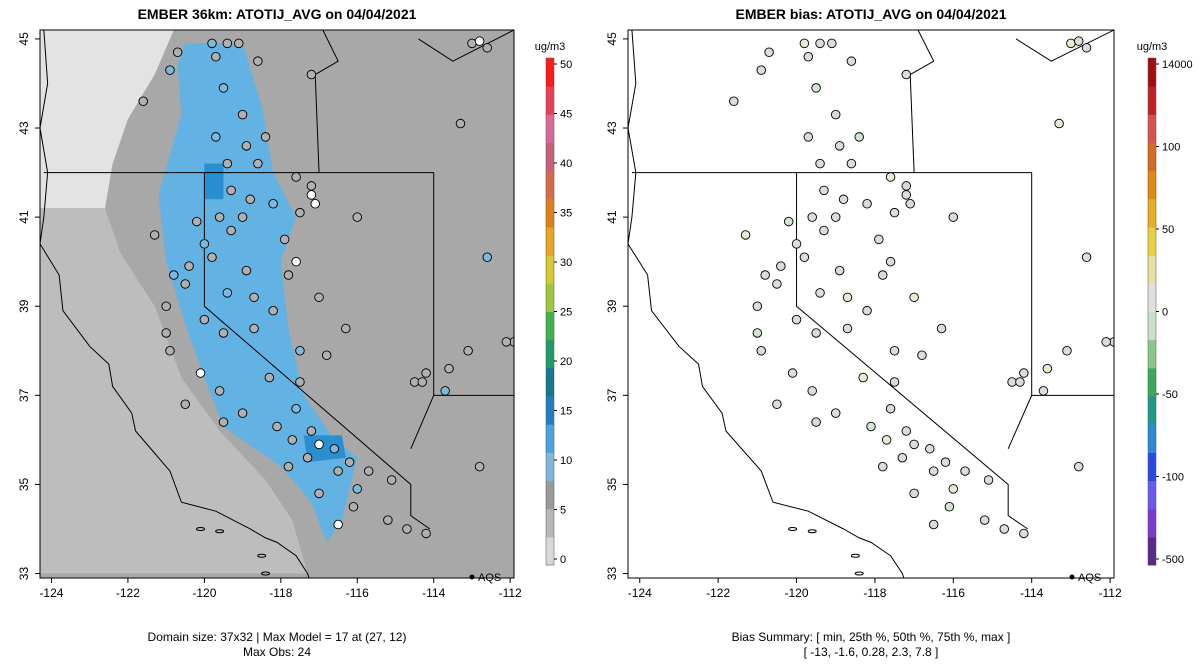  I want to click on x-tick-label: -124, so click(640, 593).